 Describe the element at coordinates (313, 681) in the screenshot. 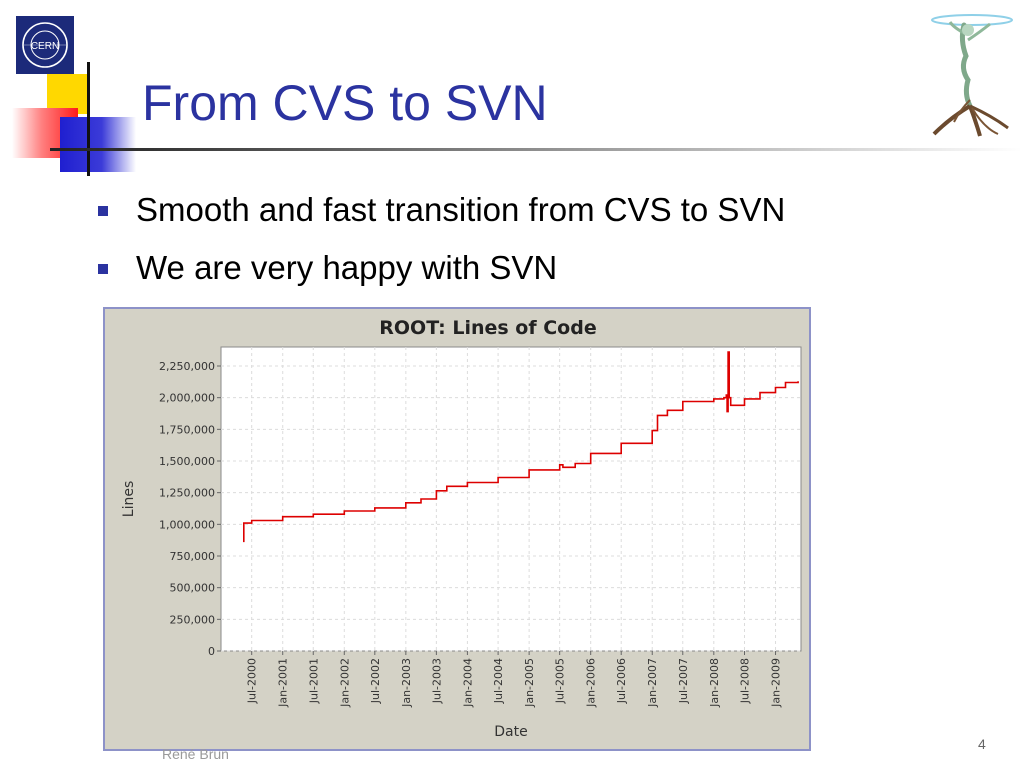

I see `x-tick-label: Jul-2001` at that location.